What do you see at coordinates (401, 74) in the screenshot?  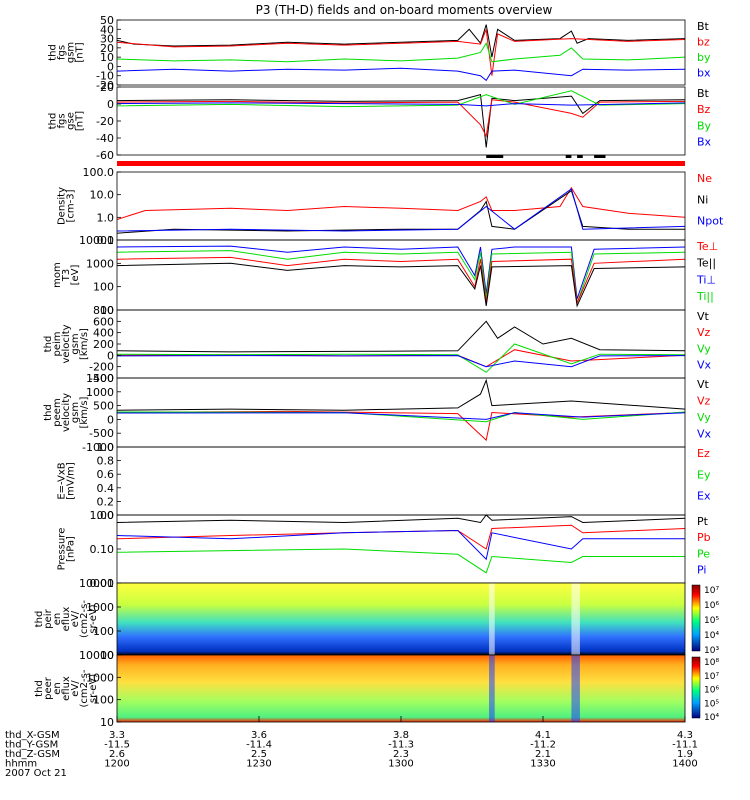 I see `series-fgs-gsm-bx` at bounding box center [401, 74].